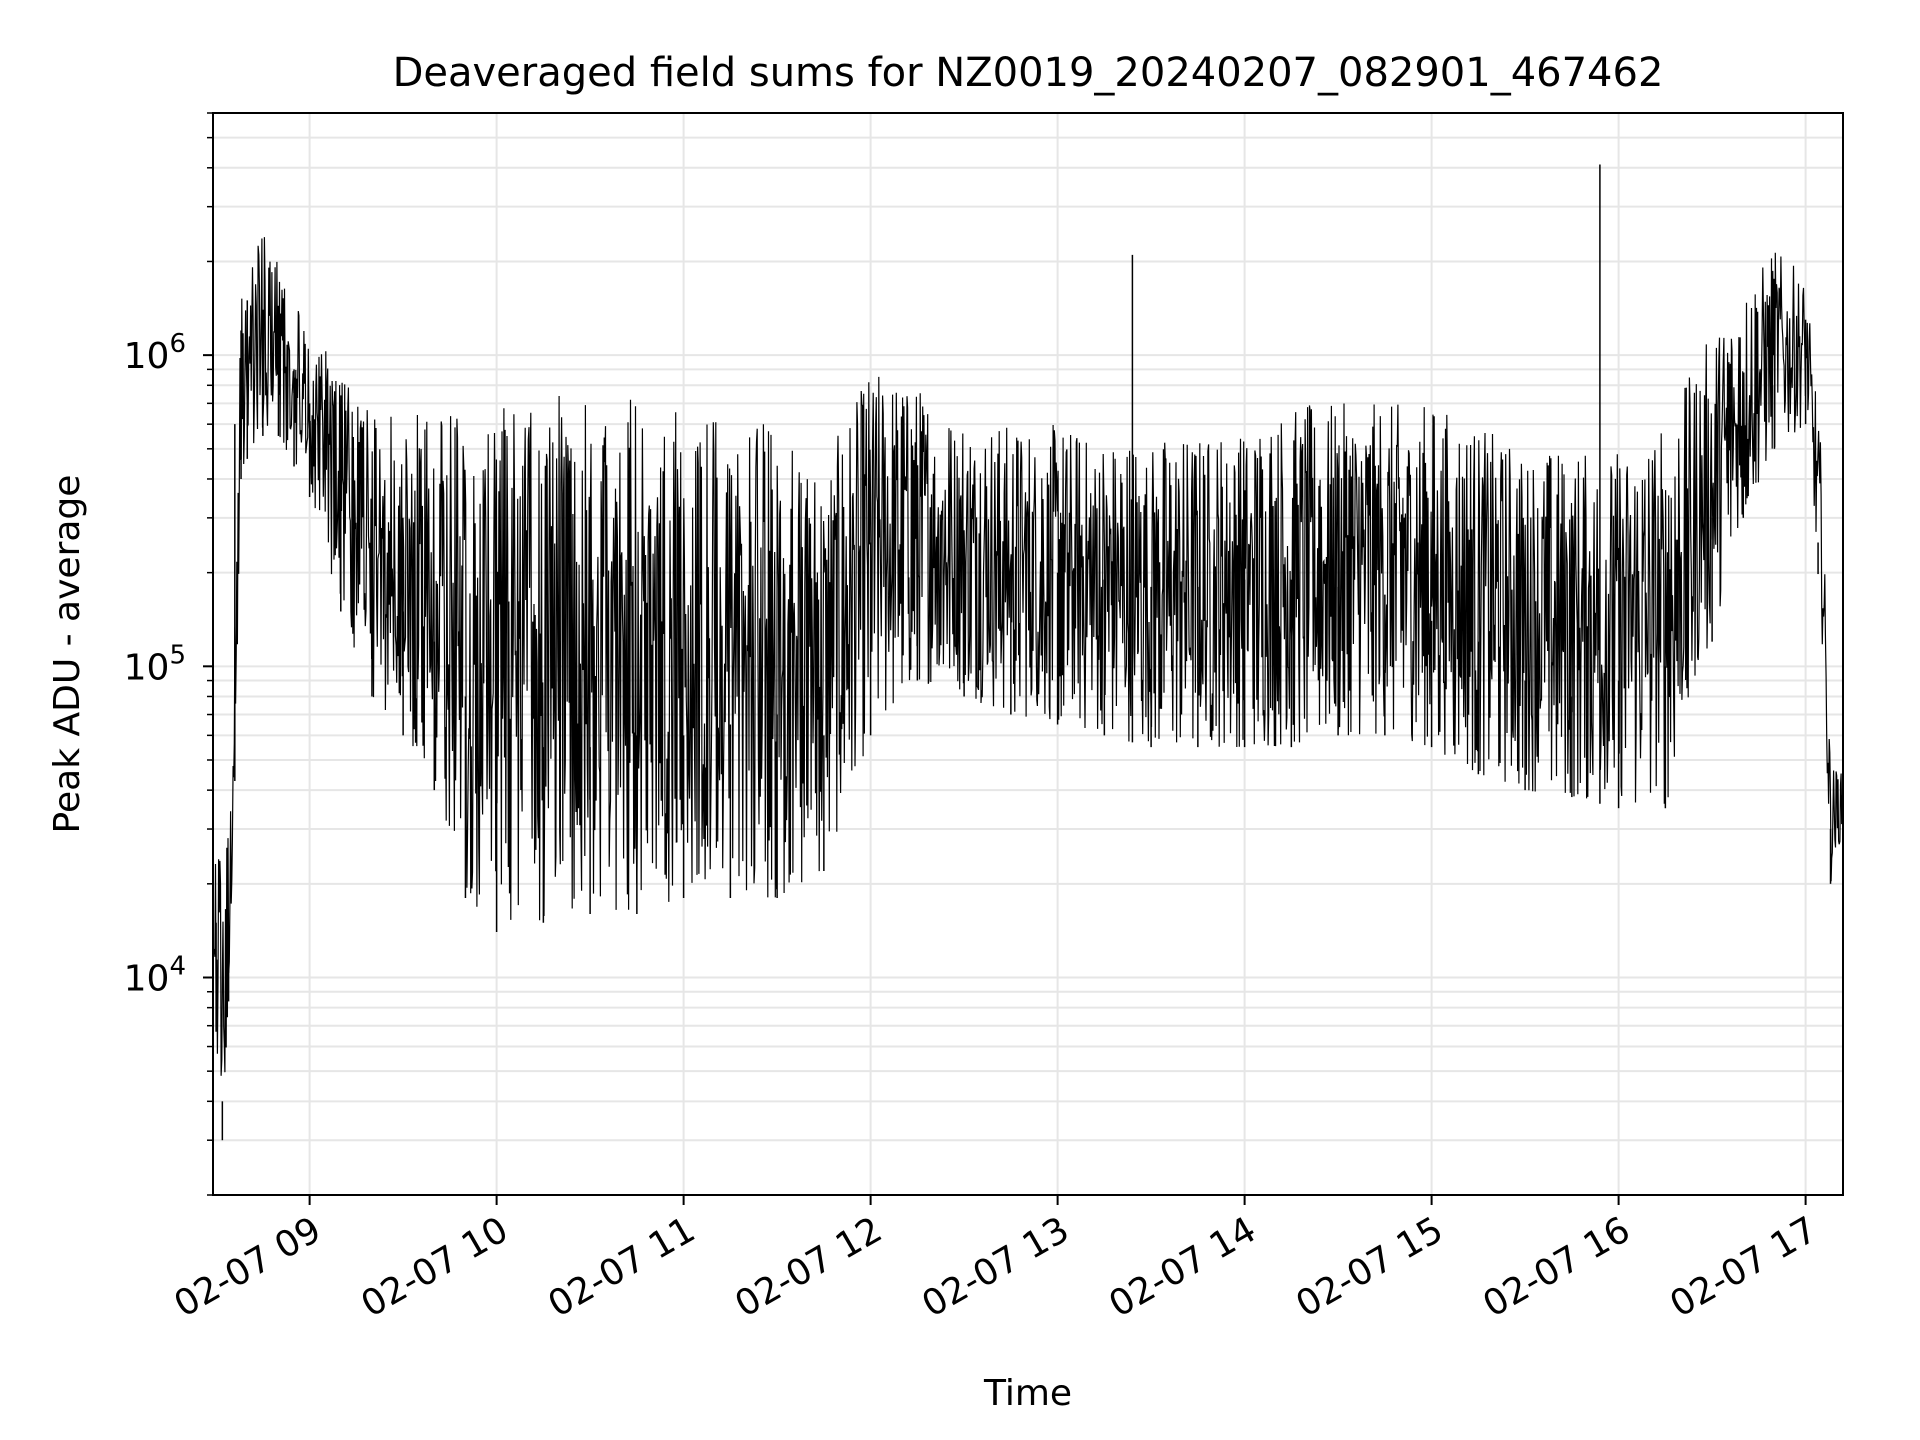  Describe the element at coordinates (155, 353) in the screenshot. I see `y-tick-label: 10⁶` at that location.